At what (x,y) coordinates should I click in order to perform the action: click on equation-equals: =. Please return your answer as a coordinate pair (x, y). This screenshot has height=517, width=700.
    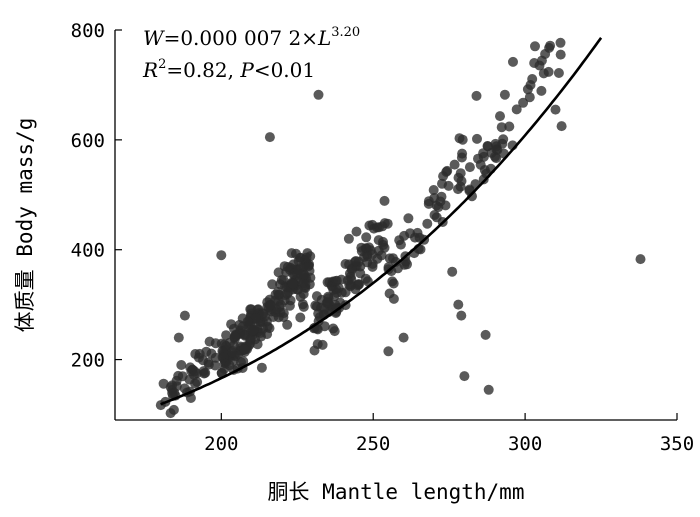
    Looking at the image, I should click on (172, 38).